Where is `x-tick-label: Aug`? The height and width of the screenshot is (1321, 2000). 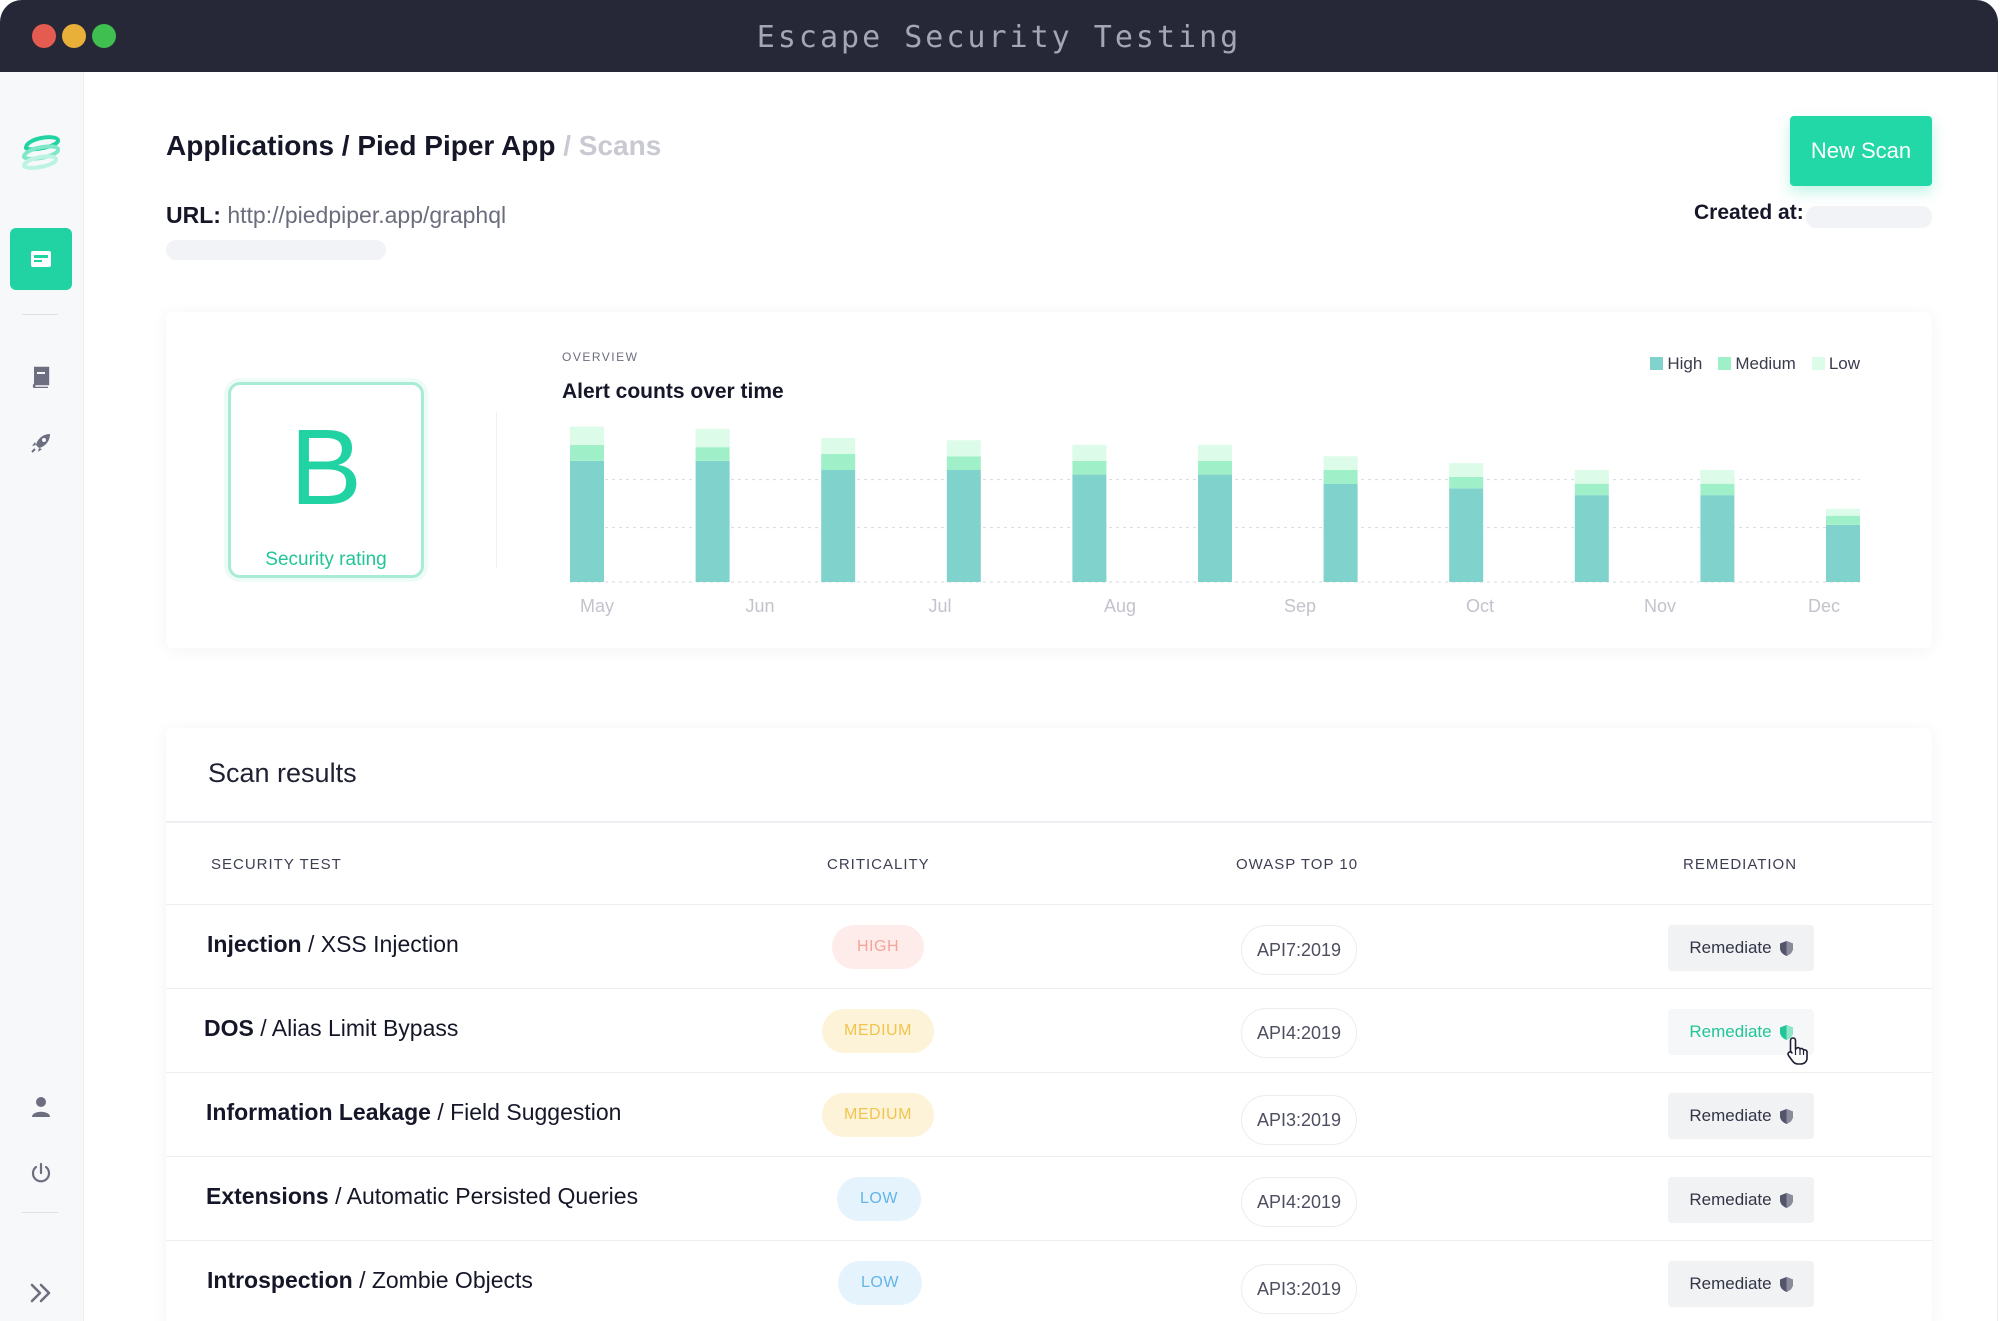 x-tick-label: Aug is located at coordinates (1120, 606).